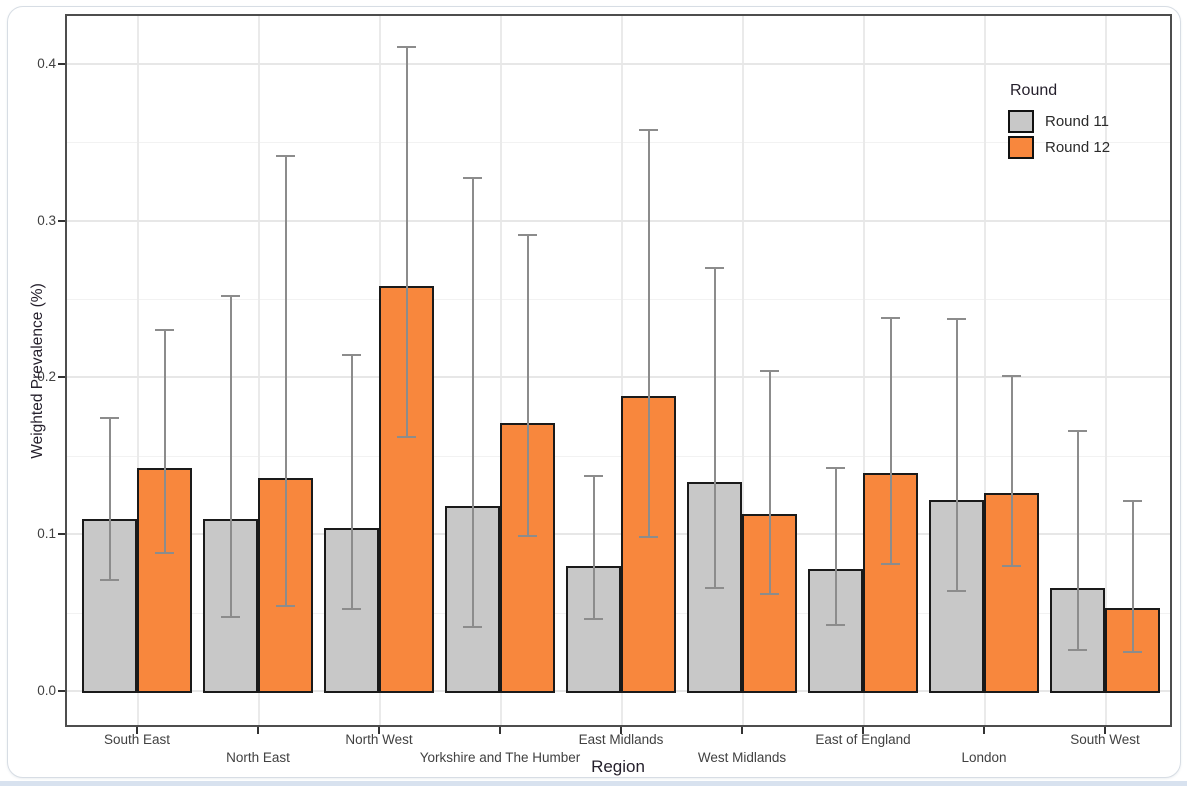 The width and height of the screenshot is (1187, 786). I want to click on errorbar-round-12-east-midlands-top, so click(648, 129).